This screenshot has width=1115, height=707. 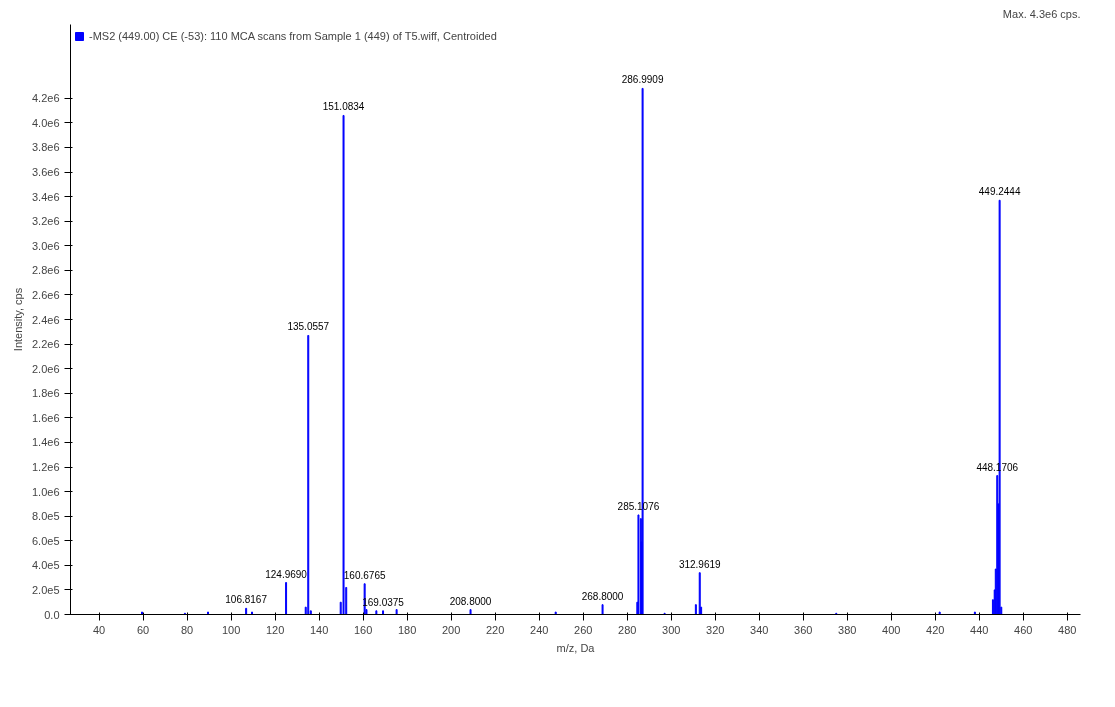 I want to click on y-tick-label: 4.0e5, so click(x=45, y=565).